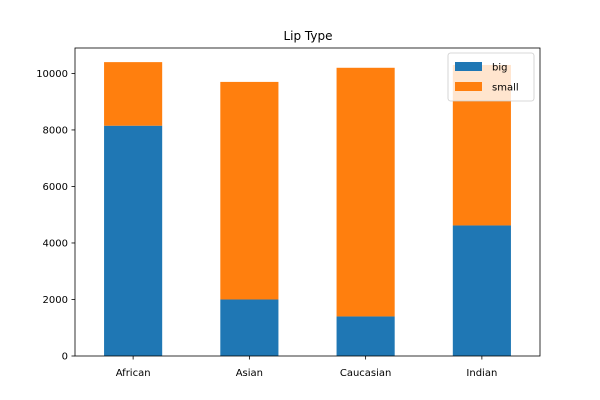  What do you see at coordinates (468, 66) in the screenshot?
I see `legend-swatch-big` at bounding box center [468, 66].